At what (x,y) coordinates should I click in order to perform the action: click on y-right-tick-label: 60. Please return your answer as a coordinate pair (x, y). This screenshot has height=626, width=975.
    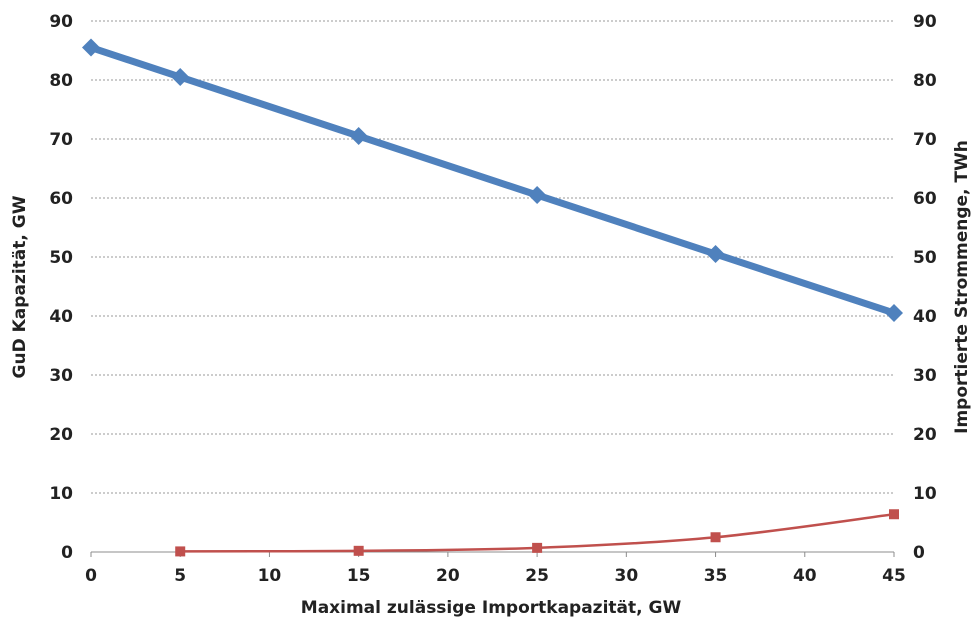
    Looking at the image, I should click on (925, 199).